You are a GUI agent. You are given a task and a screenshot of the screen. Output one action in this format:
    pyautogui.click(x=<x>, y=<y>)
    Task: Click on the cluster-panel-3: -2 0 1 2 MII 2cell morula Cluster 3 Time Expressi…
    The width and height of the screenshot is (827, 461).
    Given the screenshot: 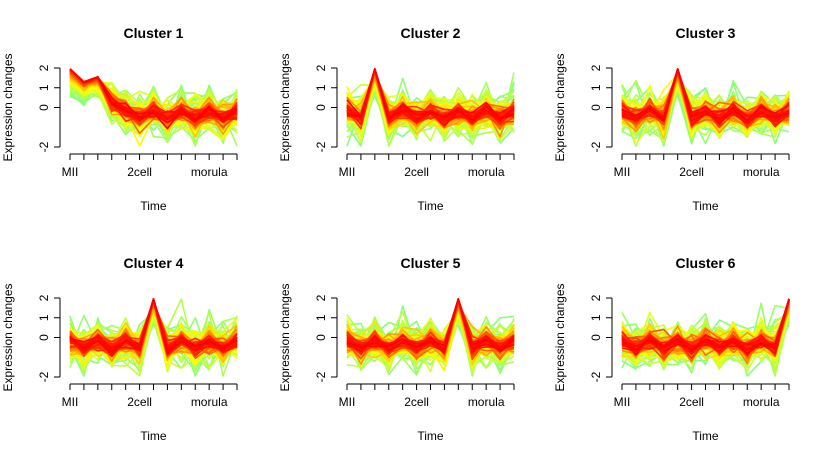 What is the action you would take?
    pyautogui.click(x=671, y=119)
    